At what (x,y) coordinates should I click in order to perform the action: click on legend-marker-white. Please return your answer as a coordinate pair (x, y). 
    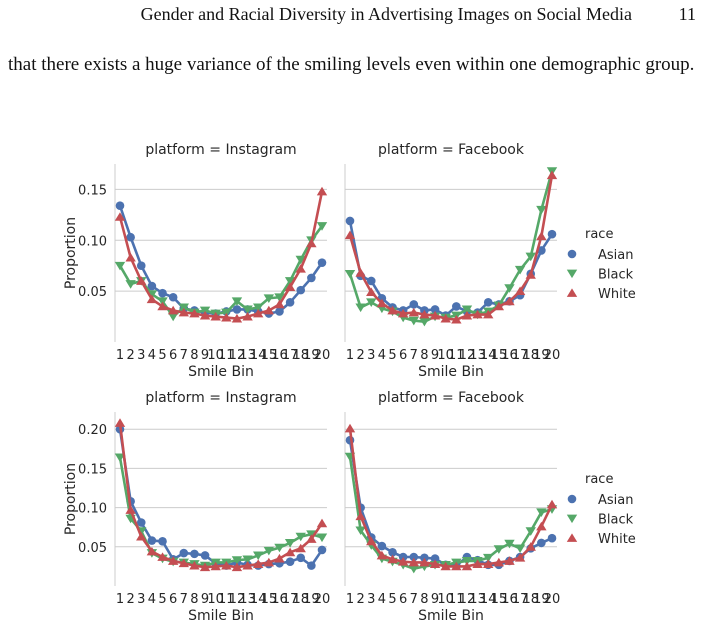
    Looking at the image, I should click on (572, 537).